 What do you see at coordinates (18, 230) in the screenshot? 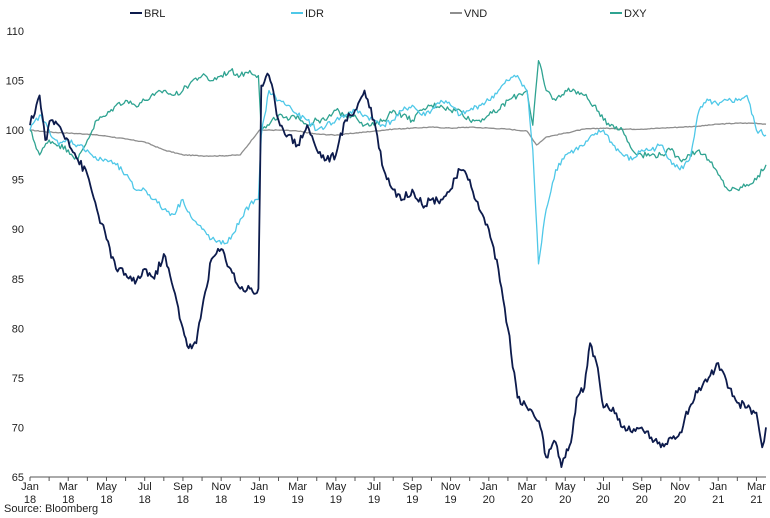
I see `y-tick-label: 90` at bounding box center [18, 230].